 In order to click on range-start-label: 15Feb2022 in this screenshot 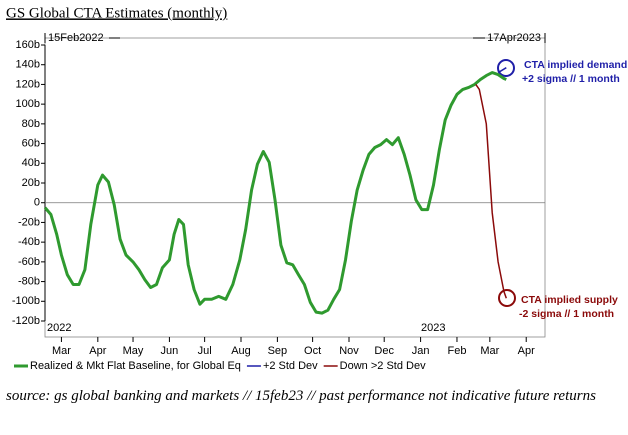, I will do `click(76, 38)`.